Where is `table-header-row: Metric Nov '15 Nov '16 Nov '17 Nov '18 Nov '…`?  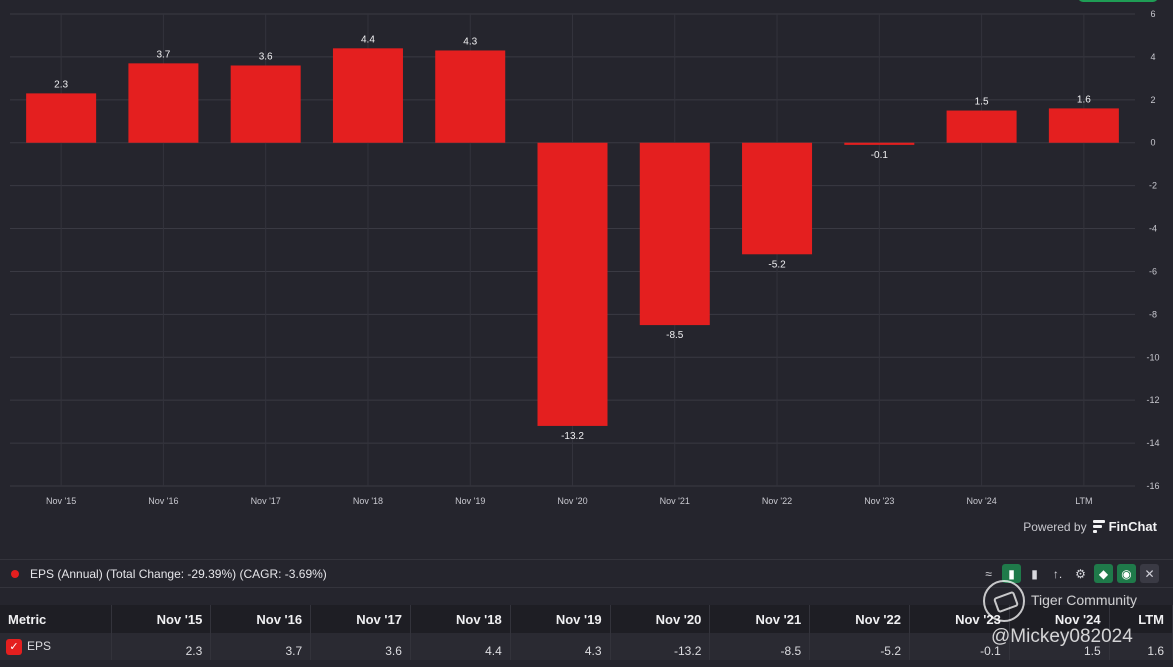
table-header-row: Metric Nov '15 Nov '16 Nov '17 Nov '18 Nov '… is located at coordinates (586, 619).